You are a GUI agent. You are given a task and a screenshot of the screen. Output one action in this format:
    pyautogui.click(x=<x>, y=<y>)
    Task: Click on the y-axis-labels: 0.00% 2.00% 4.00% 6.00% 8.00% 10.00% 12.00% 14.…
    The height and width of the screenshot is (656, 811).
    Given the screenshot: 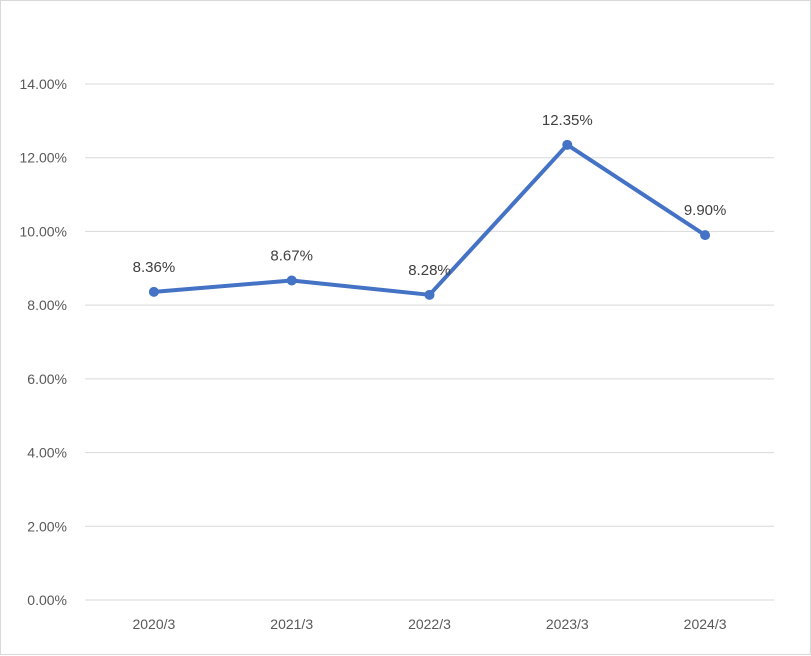 What is the action you would take?
    pyautogui.click(x=43, y=342)
    